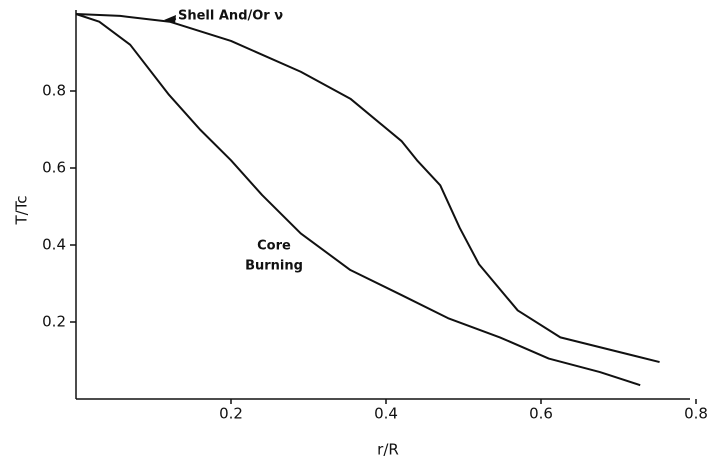 The height and width of the screenshot is (462, 712). What do you see at coordinates (54, 91) in the screenshot?
I see `y-tick-label: 0.8` at bounding box center [54, 91].